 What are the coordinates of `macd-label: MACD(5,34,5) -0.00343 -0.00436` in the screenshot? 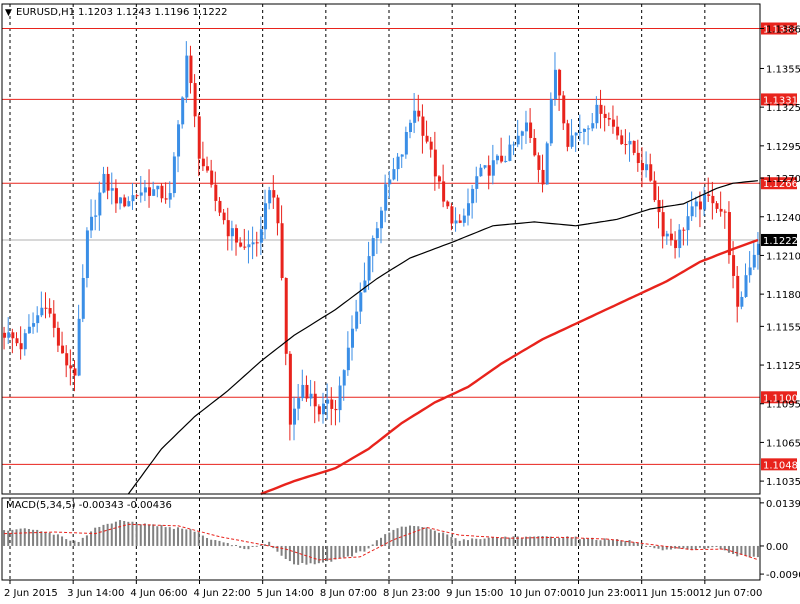 It's located at (89, 505).